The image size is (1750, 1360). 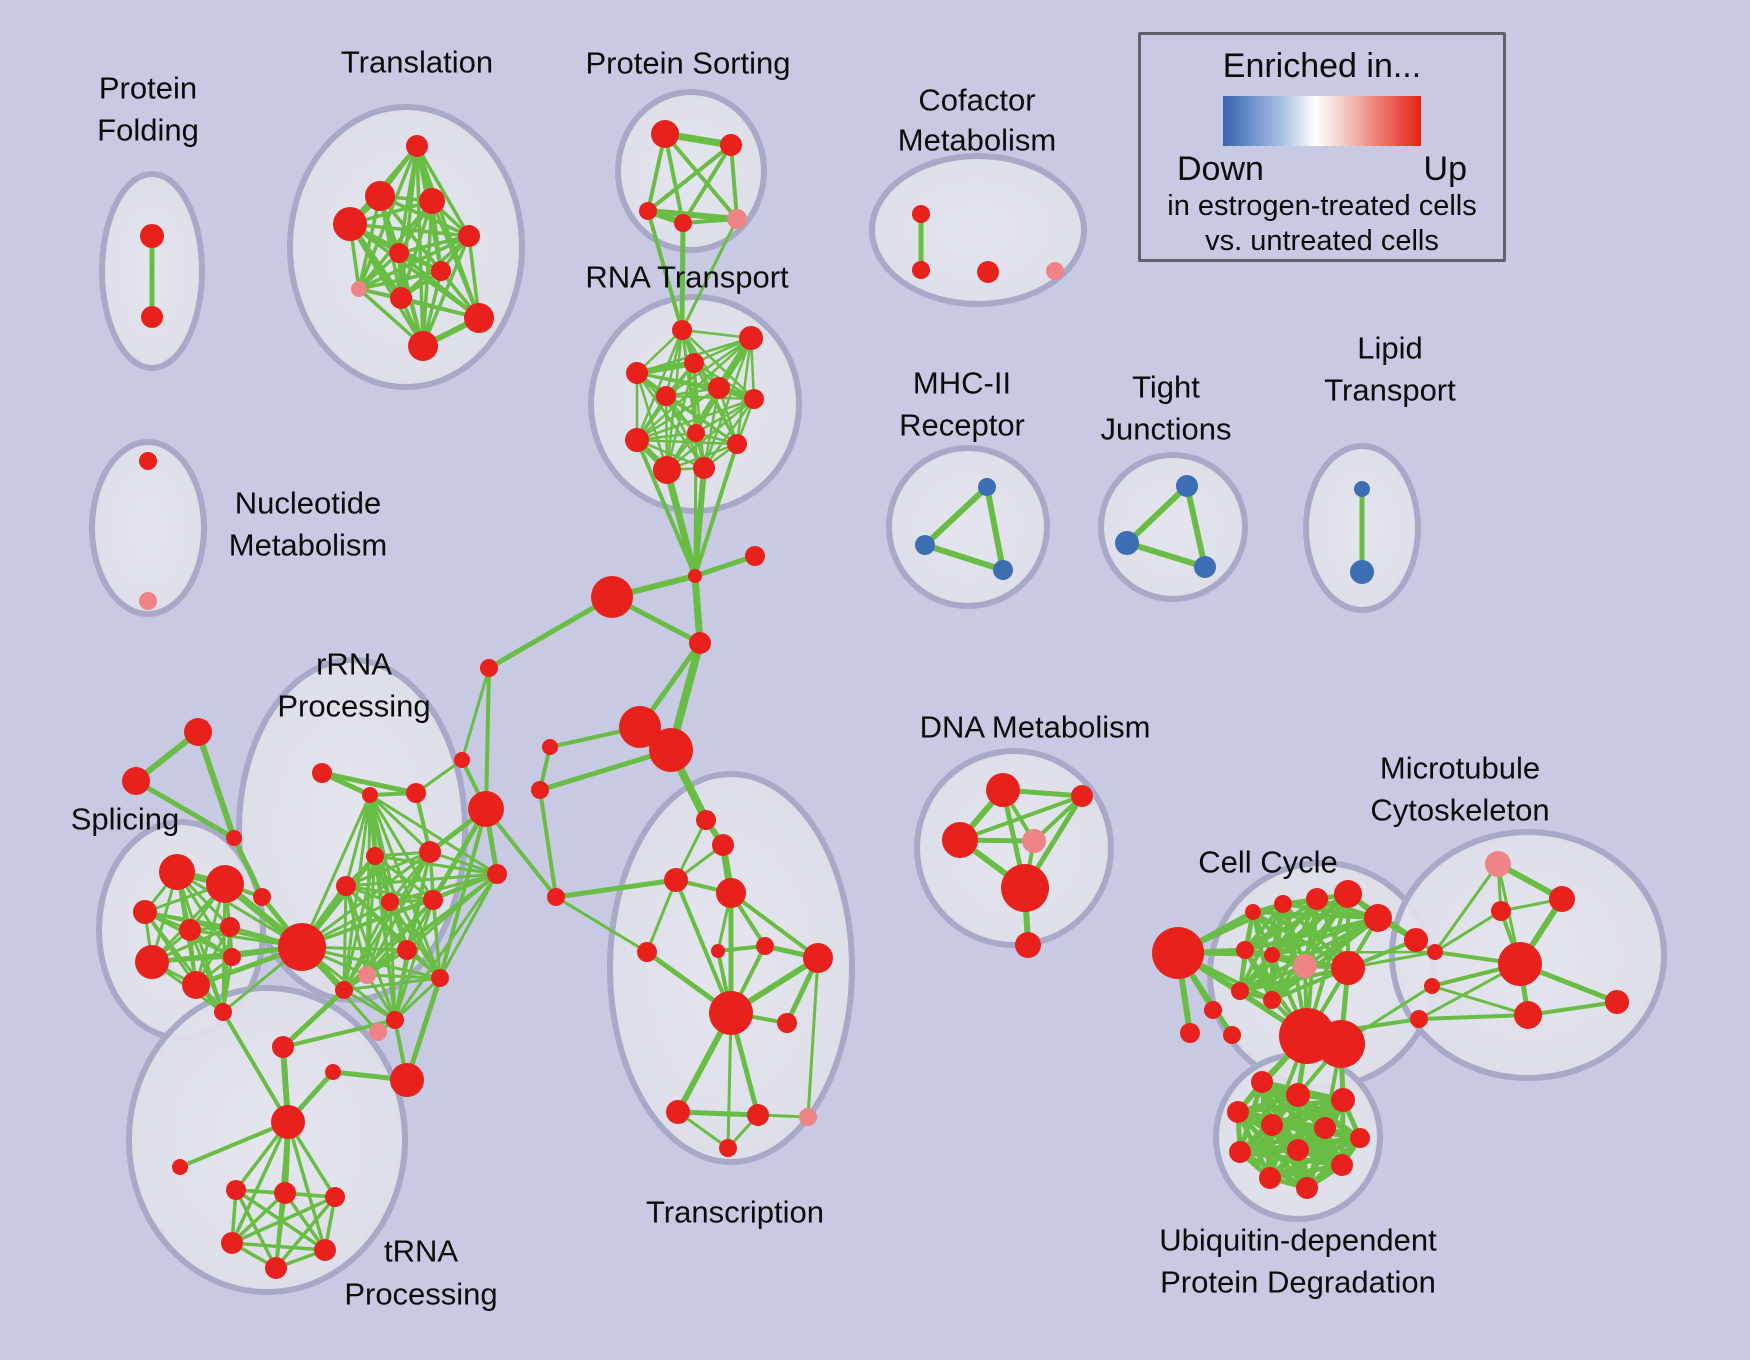 What do you see at coordinates (1187, 486) in the screenshot?
I see `node-tj1` at bounding box center [1187, 486].